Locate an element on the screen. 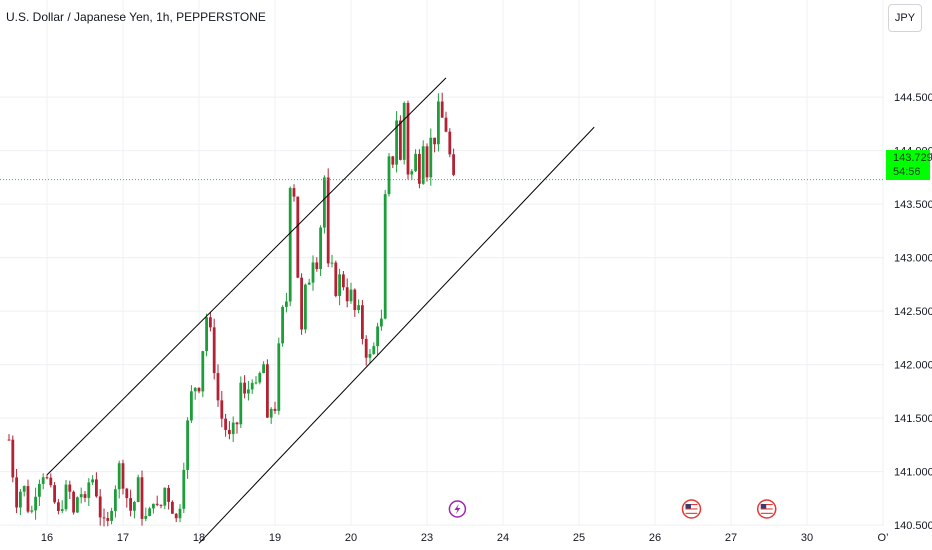  time-tick-label: 24 is located at coordinates (503, 538).